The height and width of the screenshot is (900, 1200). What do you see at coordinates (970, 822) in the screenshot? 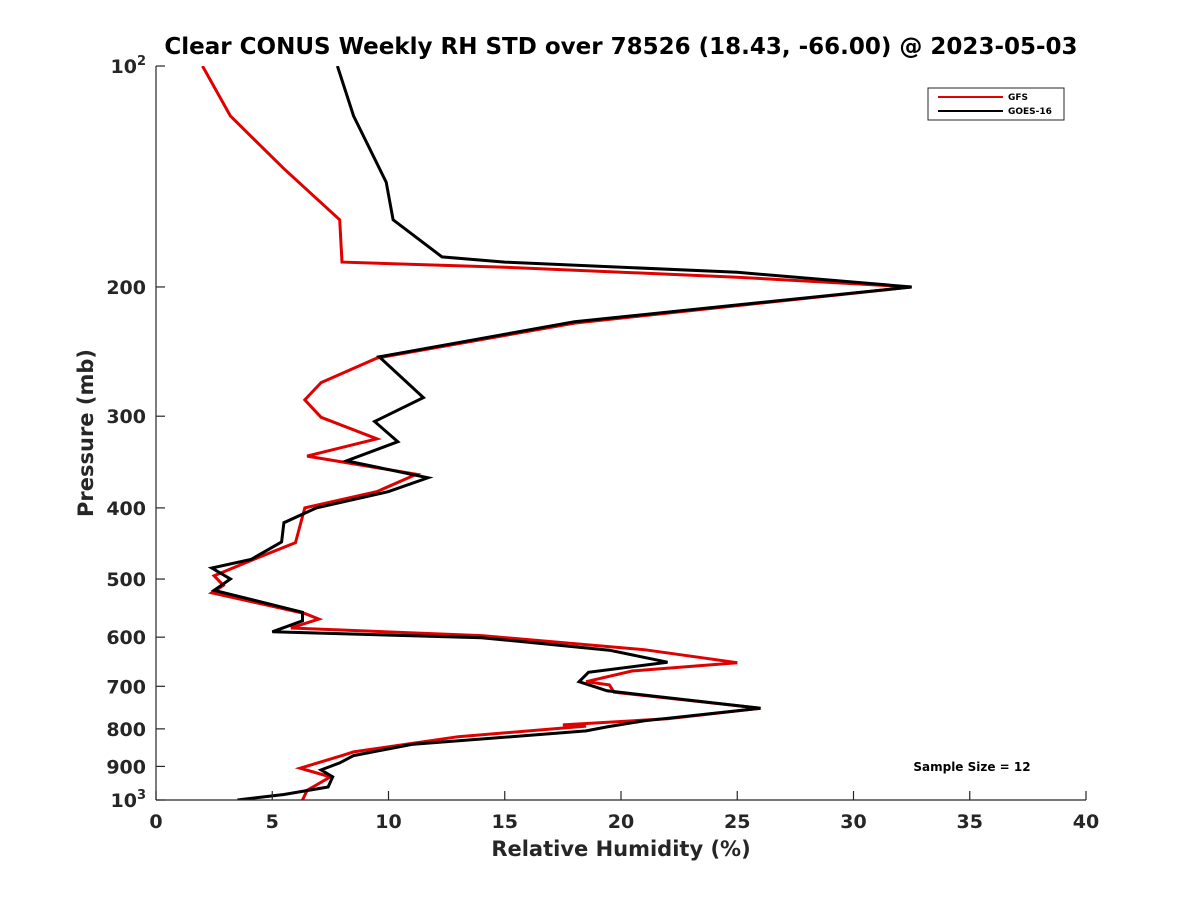
I see `x-tick-label: 35` at bounding box center [970, 822].